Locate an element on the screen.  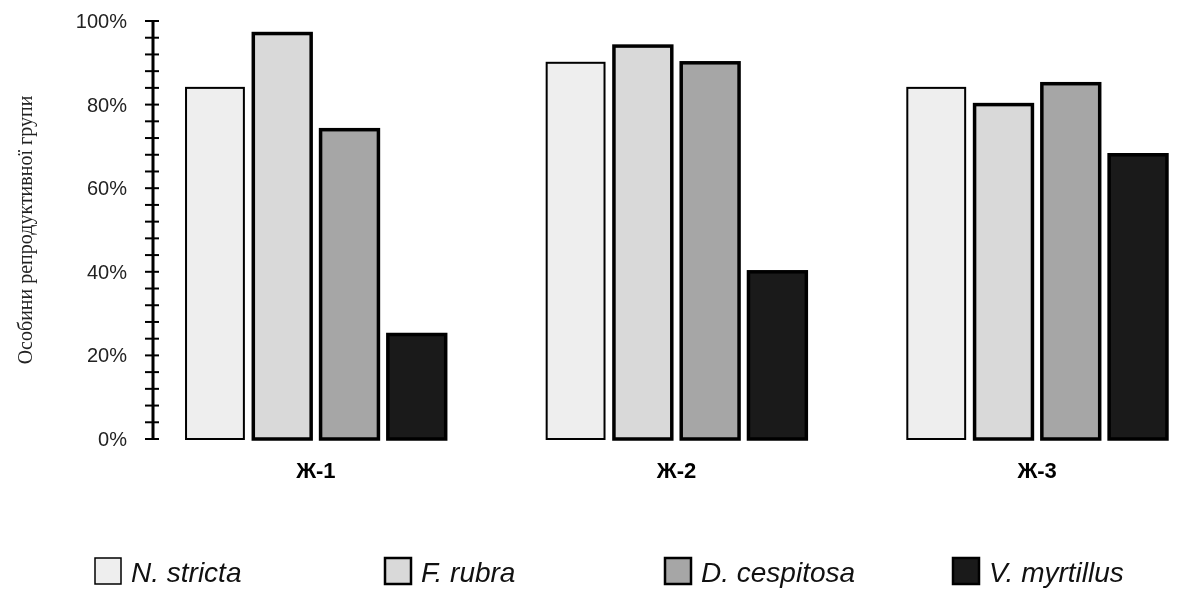
y-tick-label: 20% is located at coordinates (107, 355).